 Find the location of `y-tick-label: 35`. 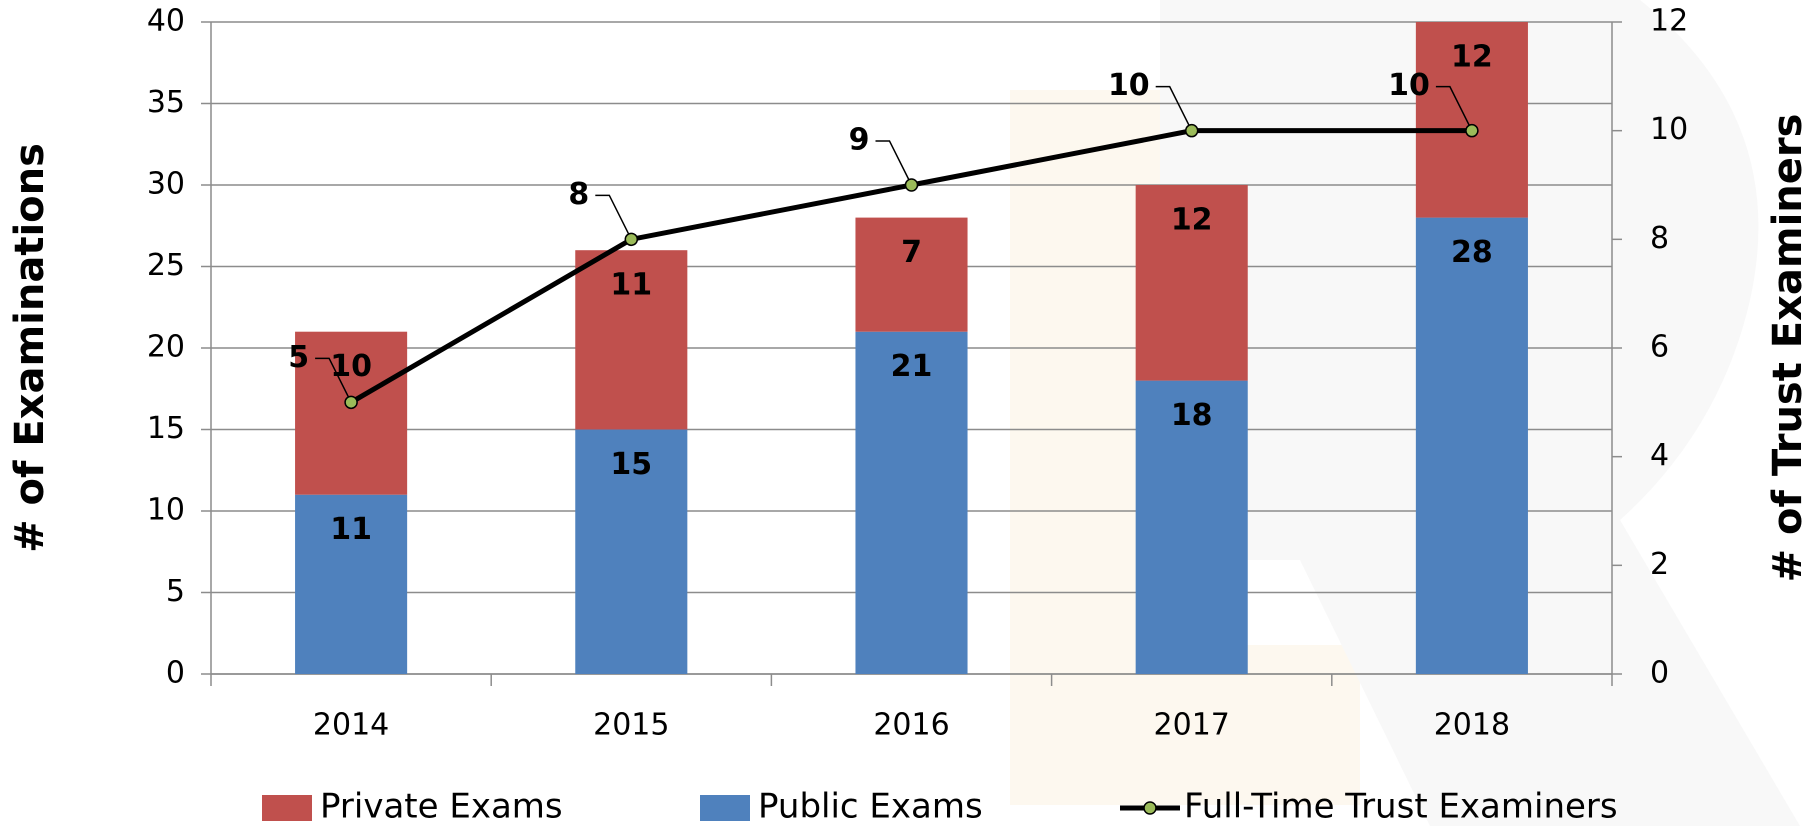

y-tick-label: 35 is located at coordinates (166, 102).